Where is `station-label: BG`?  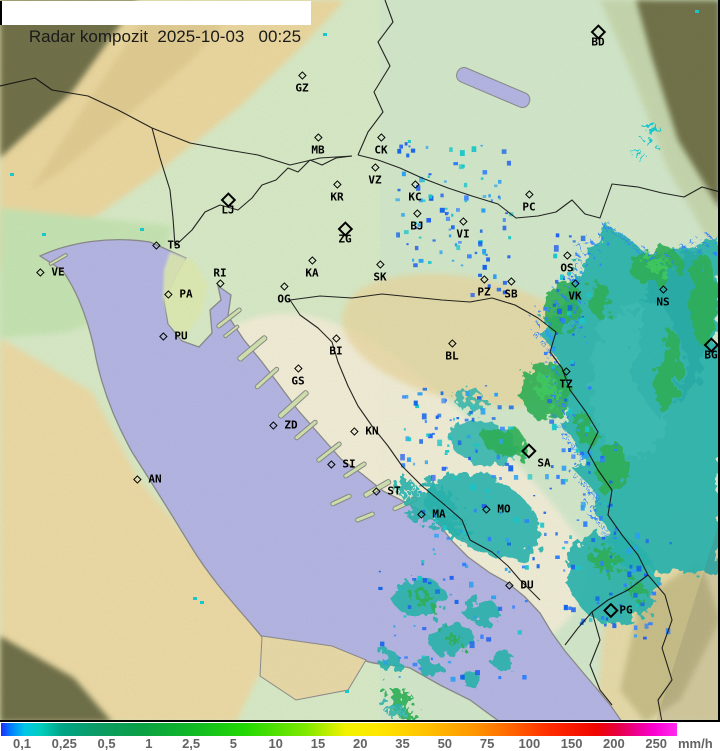
station-label: BG is located at coordinates (711, 355).